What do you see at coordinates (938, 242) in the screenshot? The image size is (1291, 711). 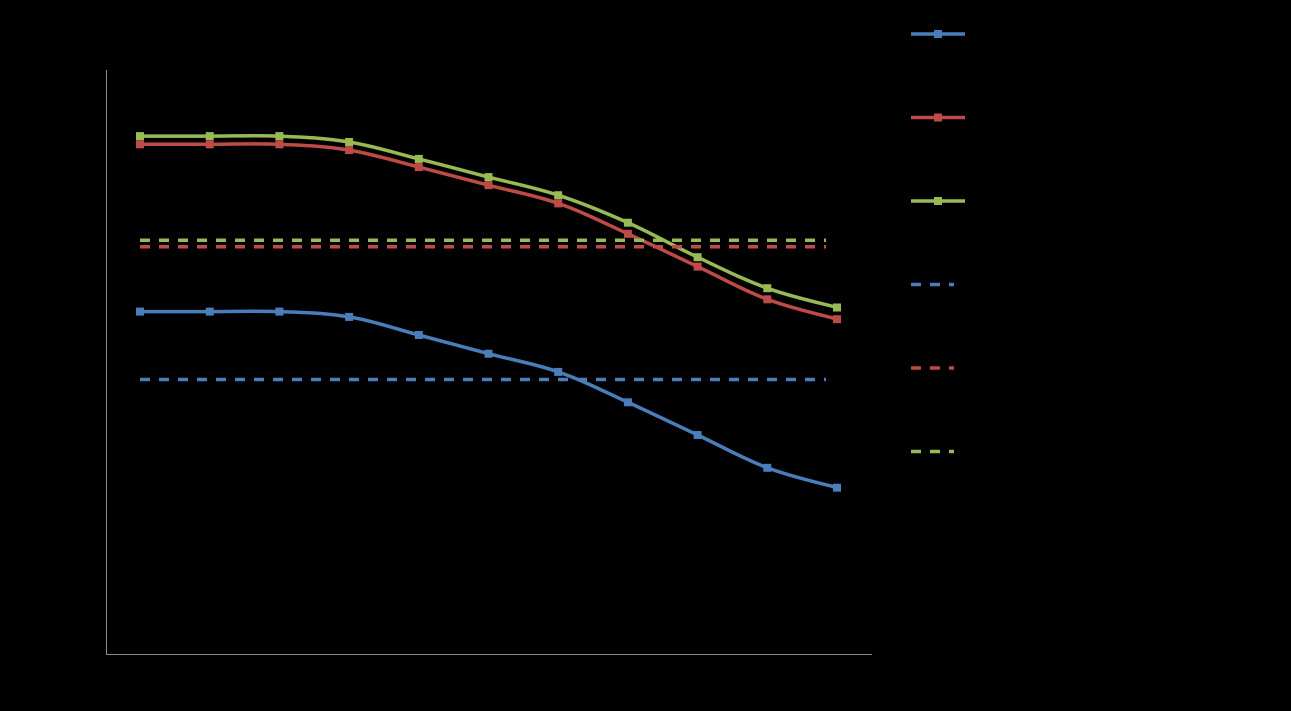 I see `legend` at bounding box center [938, 242].